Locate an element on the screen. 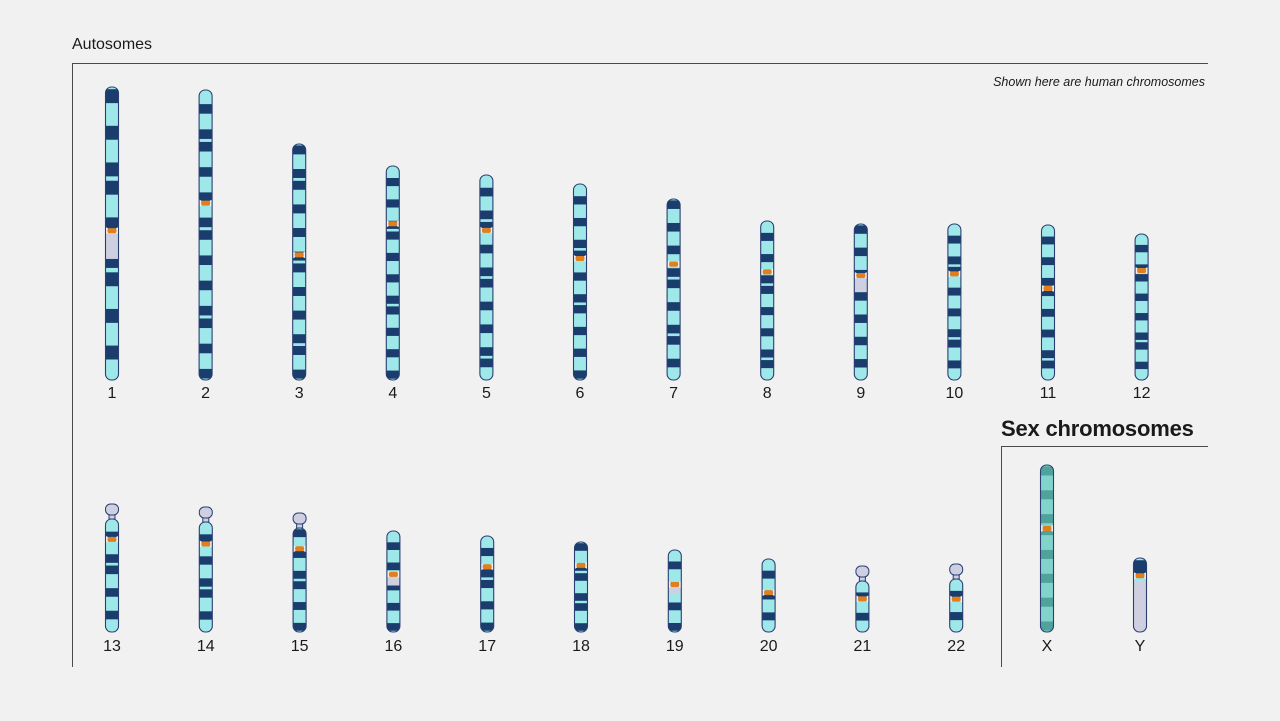 The width and height of the screenshot is (1280, 721). chromosome-15-centromere is located at coordinates (300, 549).